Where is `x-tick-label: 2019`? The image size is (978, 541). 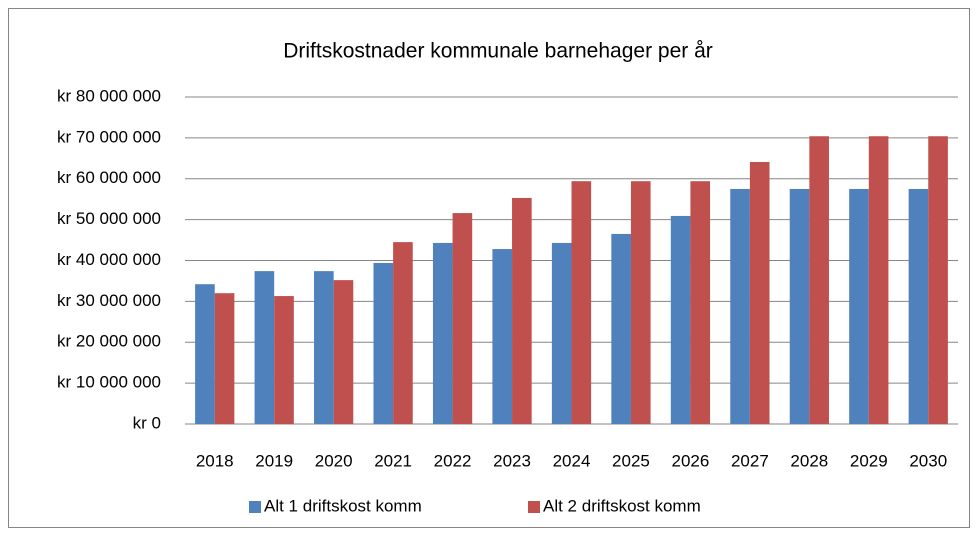
x-tick-label: 2019 is located at coordinates (274, 460).